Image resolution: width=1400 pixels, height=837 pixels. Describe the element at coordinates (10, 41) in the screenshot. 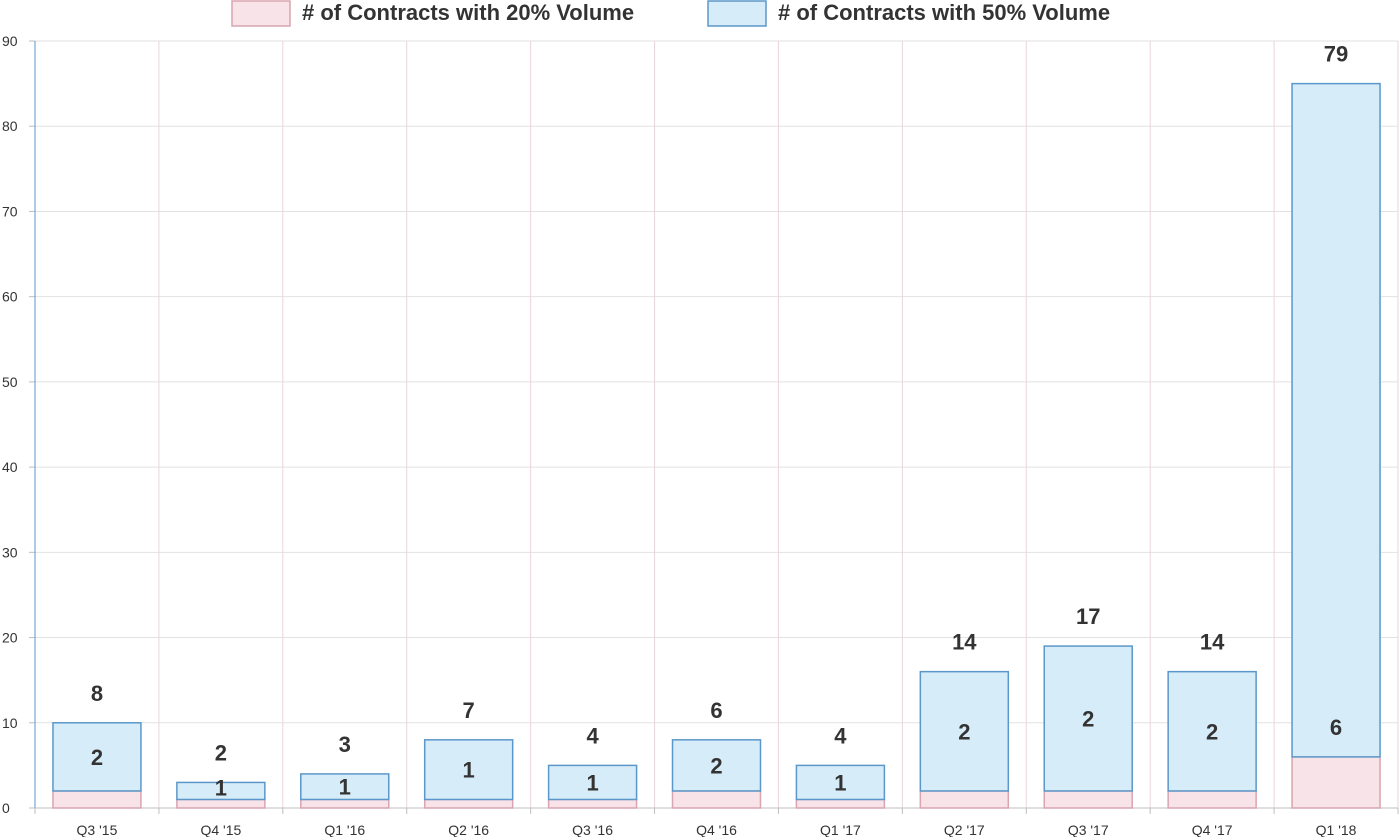

I see `y-tick-label: 90` at that location.